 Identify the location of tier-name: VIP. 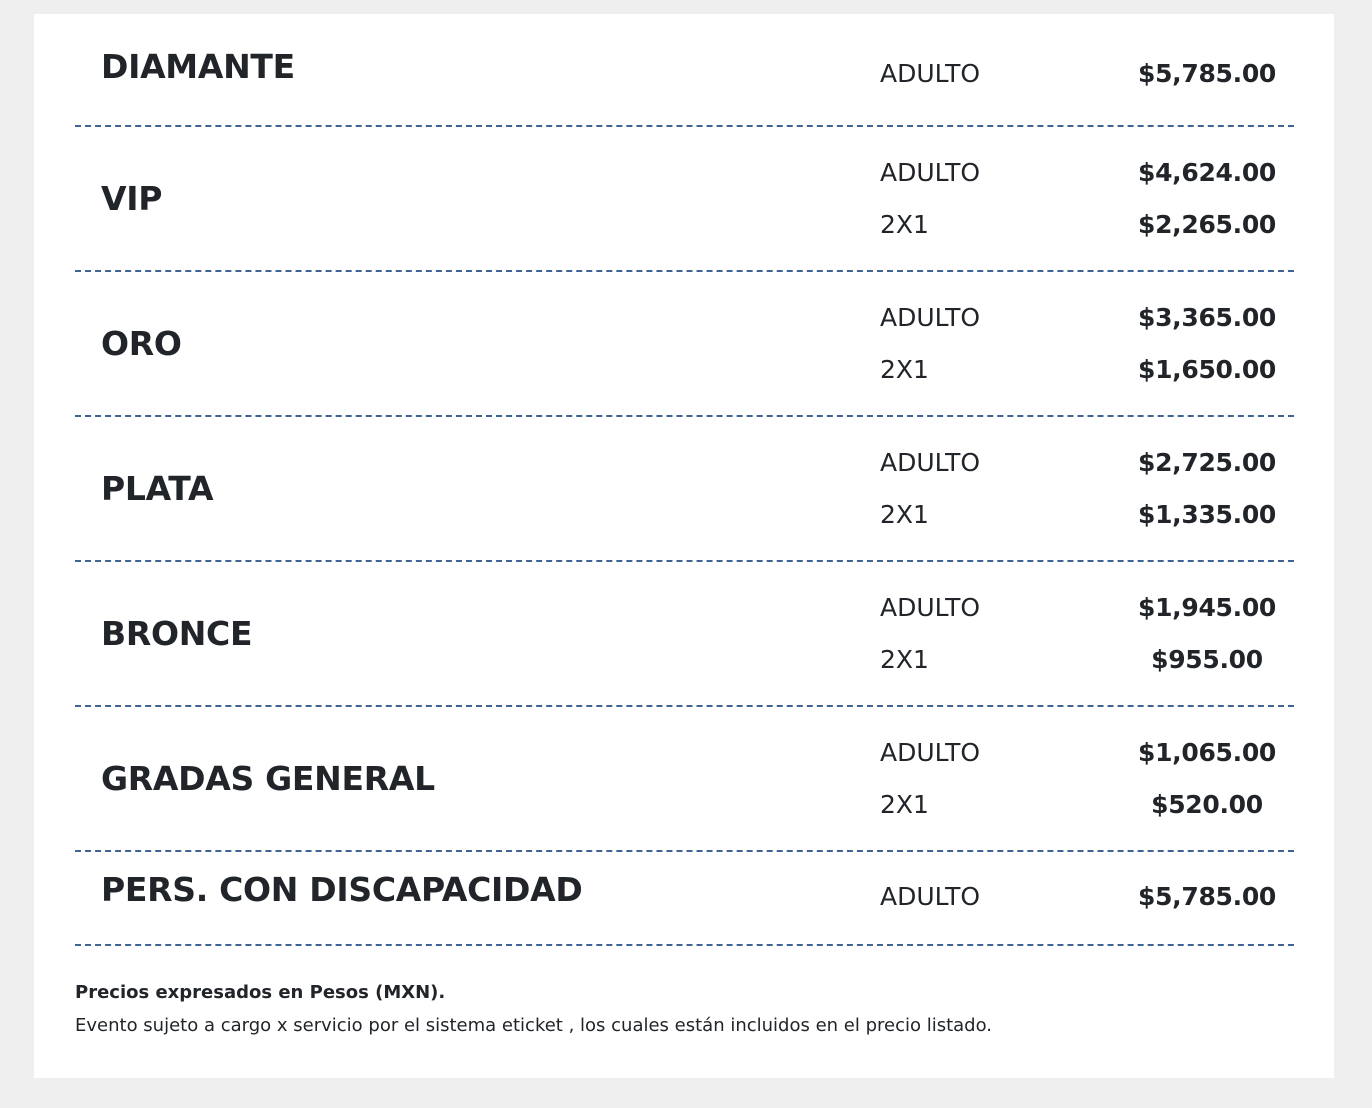
(132, 198).